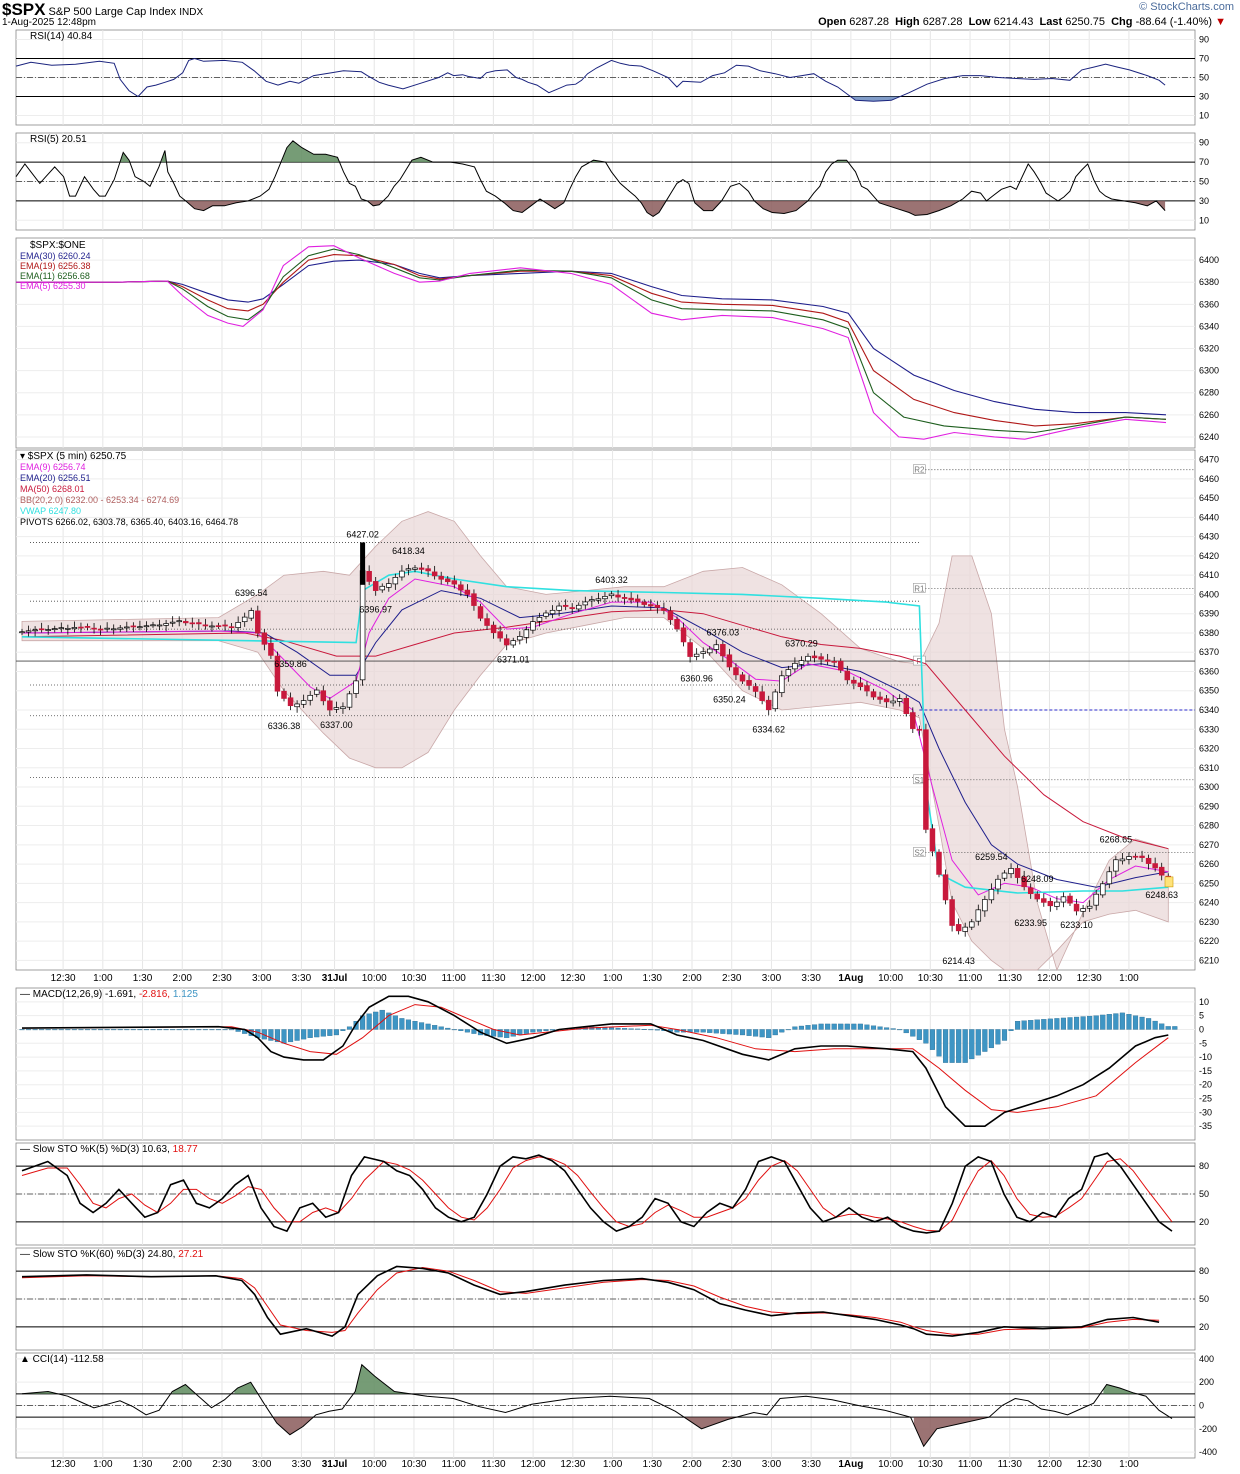 The width and height of the screenshot is (1240, 1474). What do you see at coordinates (1209, 537) in the screenshot?
I see `y-axis-tick: 6430` at bounding box center [1209, 537].